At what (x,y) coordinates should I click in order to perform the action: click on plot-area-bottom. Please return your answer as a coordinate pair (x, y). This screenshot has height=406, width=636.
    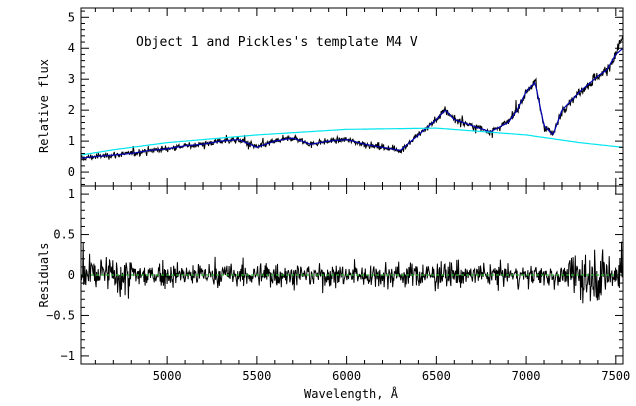
    Looking at the image, I should click on (352, 272).